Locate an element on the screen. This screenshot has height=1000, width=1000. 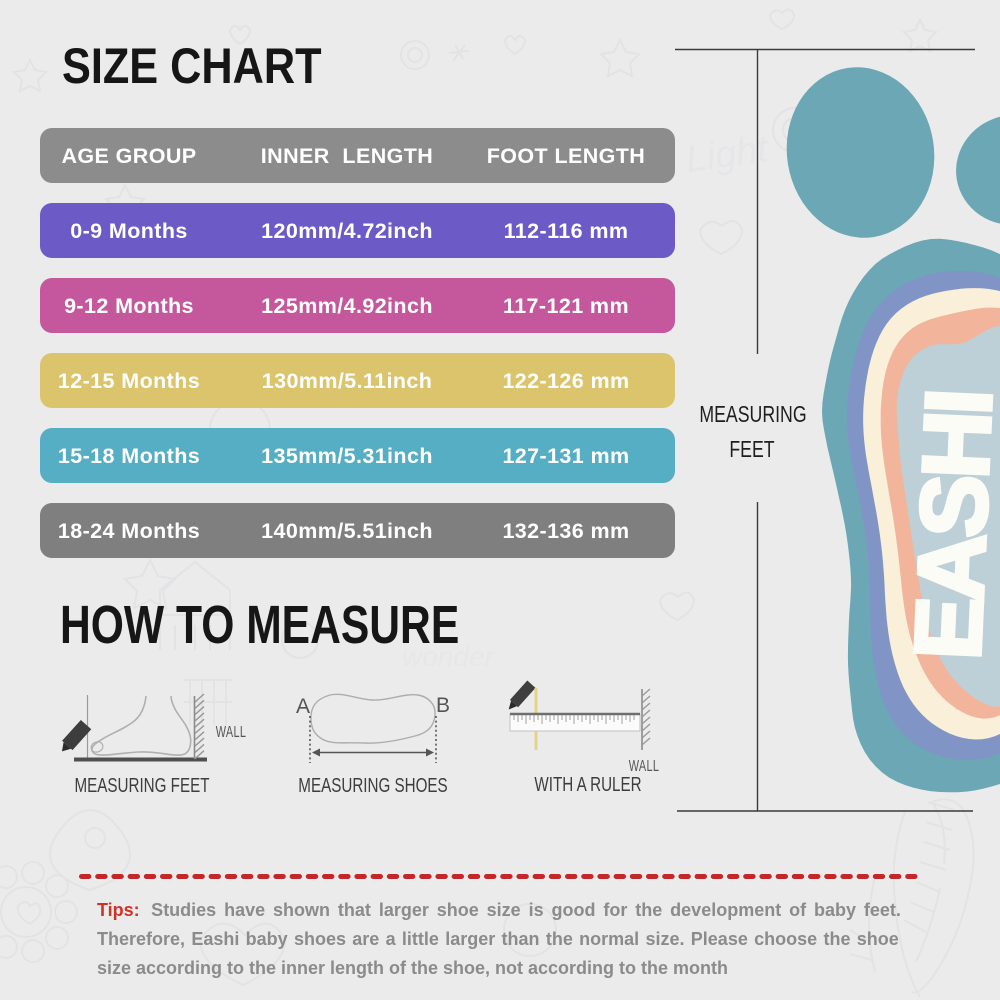
svg-text: A is located at coordinates (303, 706).